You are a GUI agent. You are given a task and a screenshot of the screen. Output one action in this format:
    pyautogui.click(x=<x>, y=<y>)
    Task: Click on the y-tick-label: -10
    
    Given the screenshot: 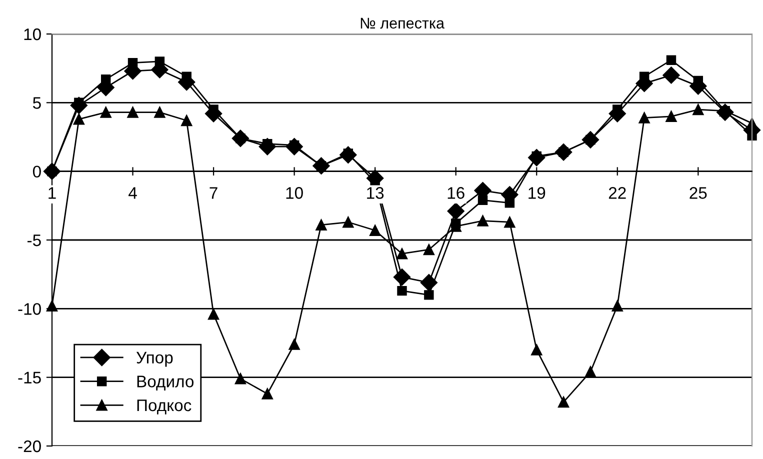 What is the action you would take?
    pyautogui.click(x=29, y=309)
    